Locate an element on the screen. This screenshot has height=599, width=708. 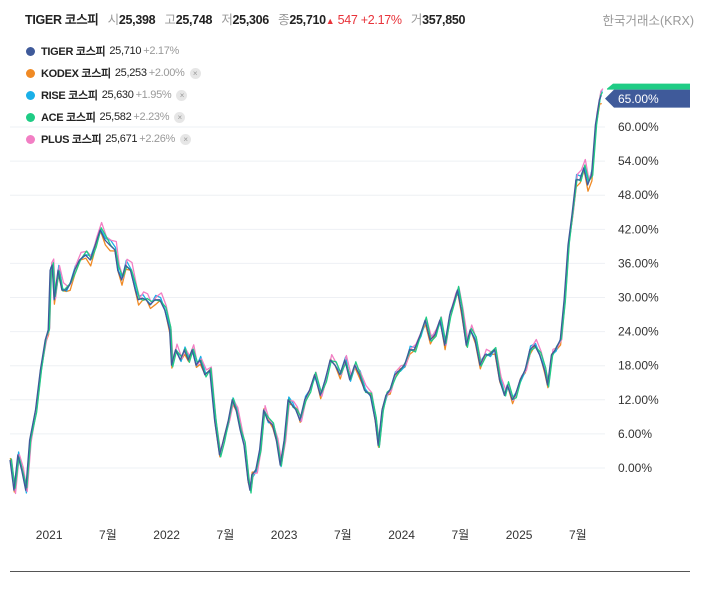
volume-value: 357,850 is located at coordinates (444, 20).